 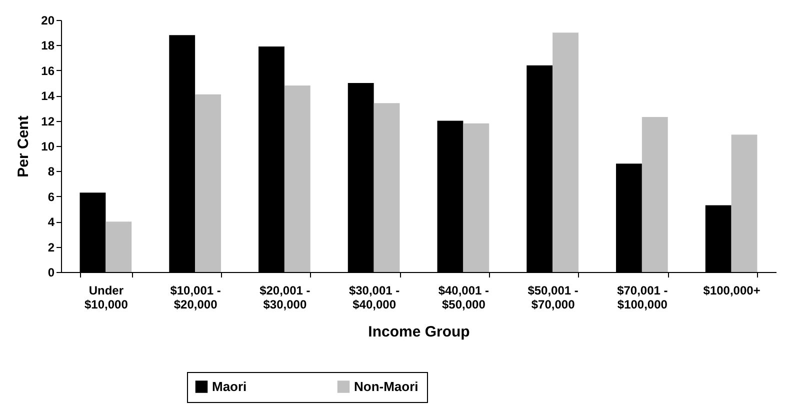 I want to click on y-tick-label: 6, so click(x=51, y=197).